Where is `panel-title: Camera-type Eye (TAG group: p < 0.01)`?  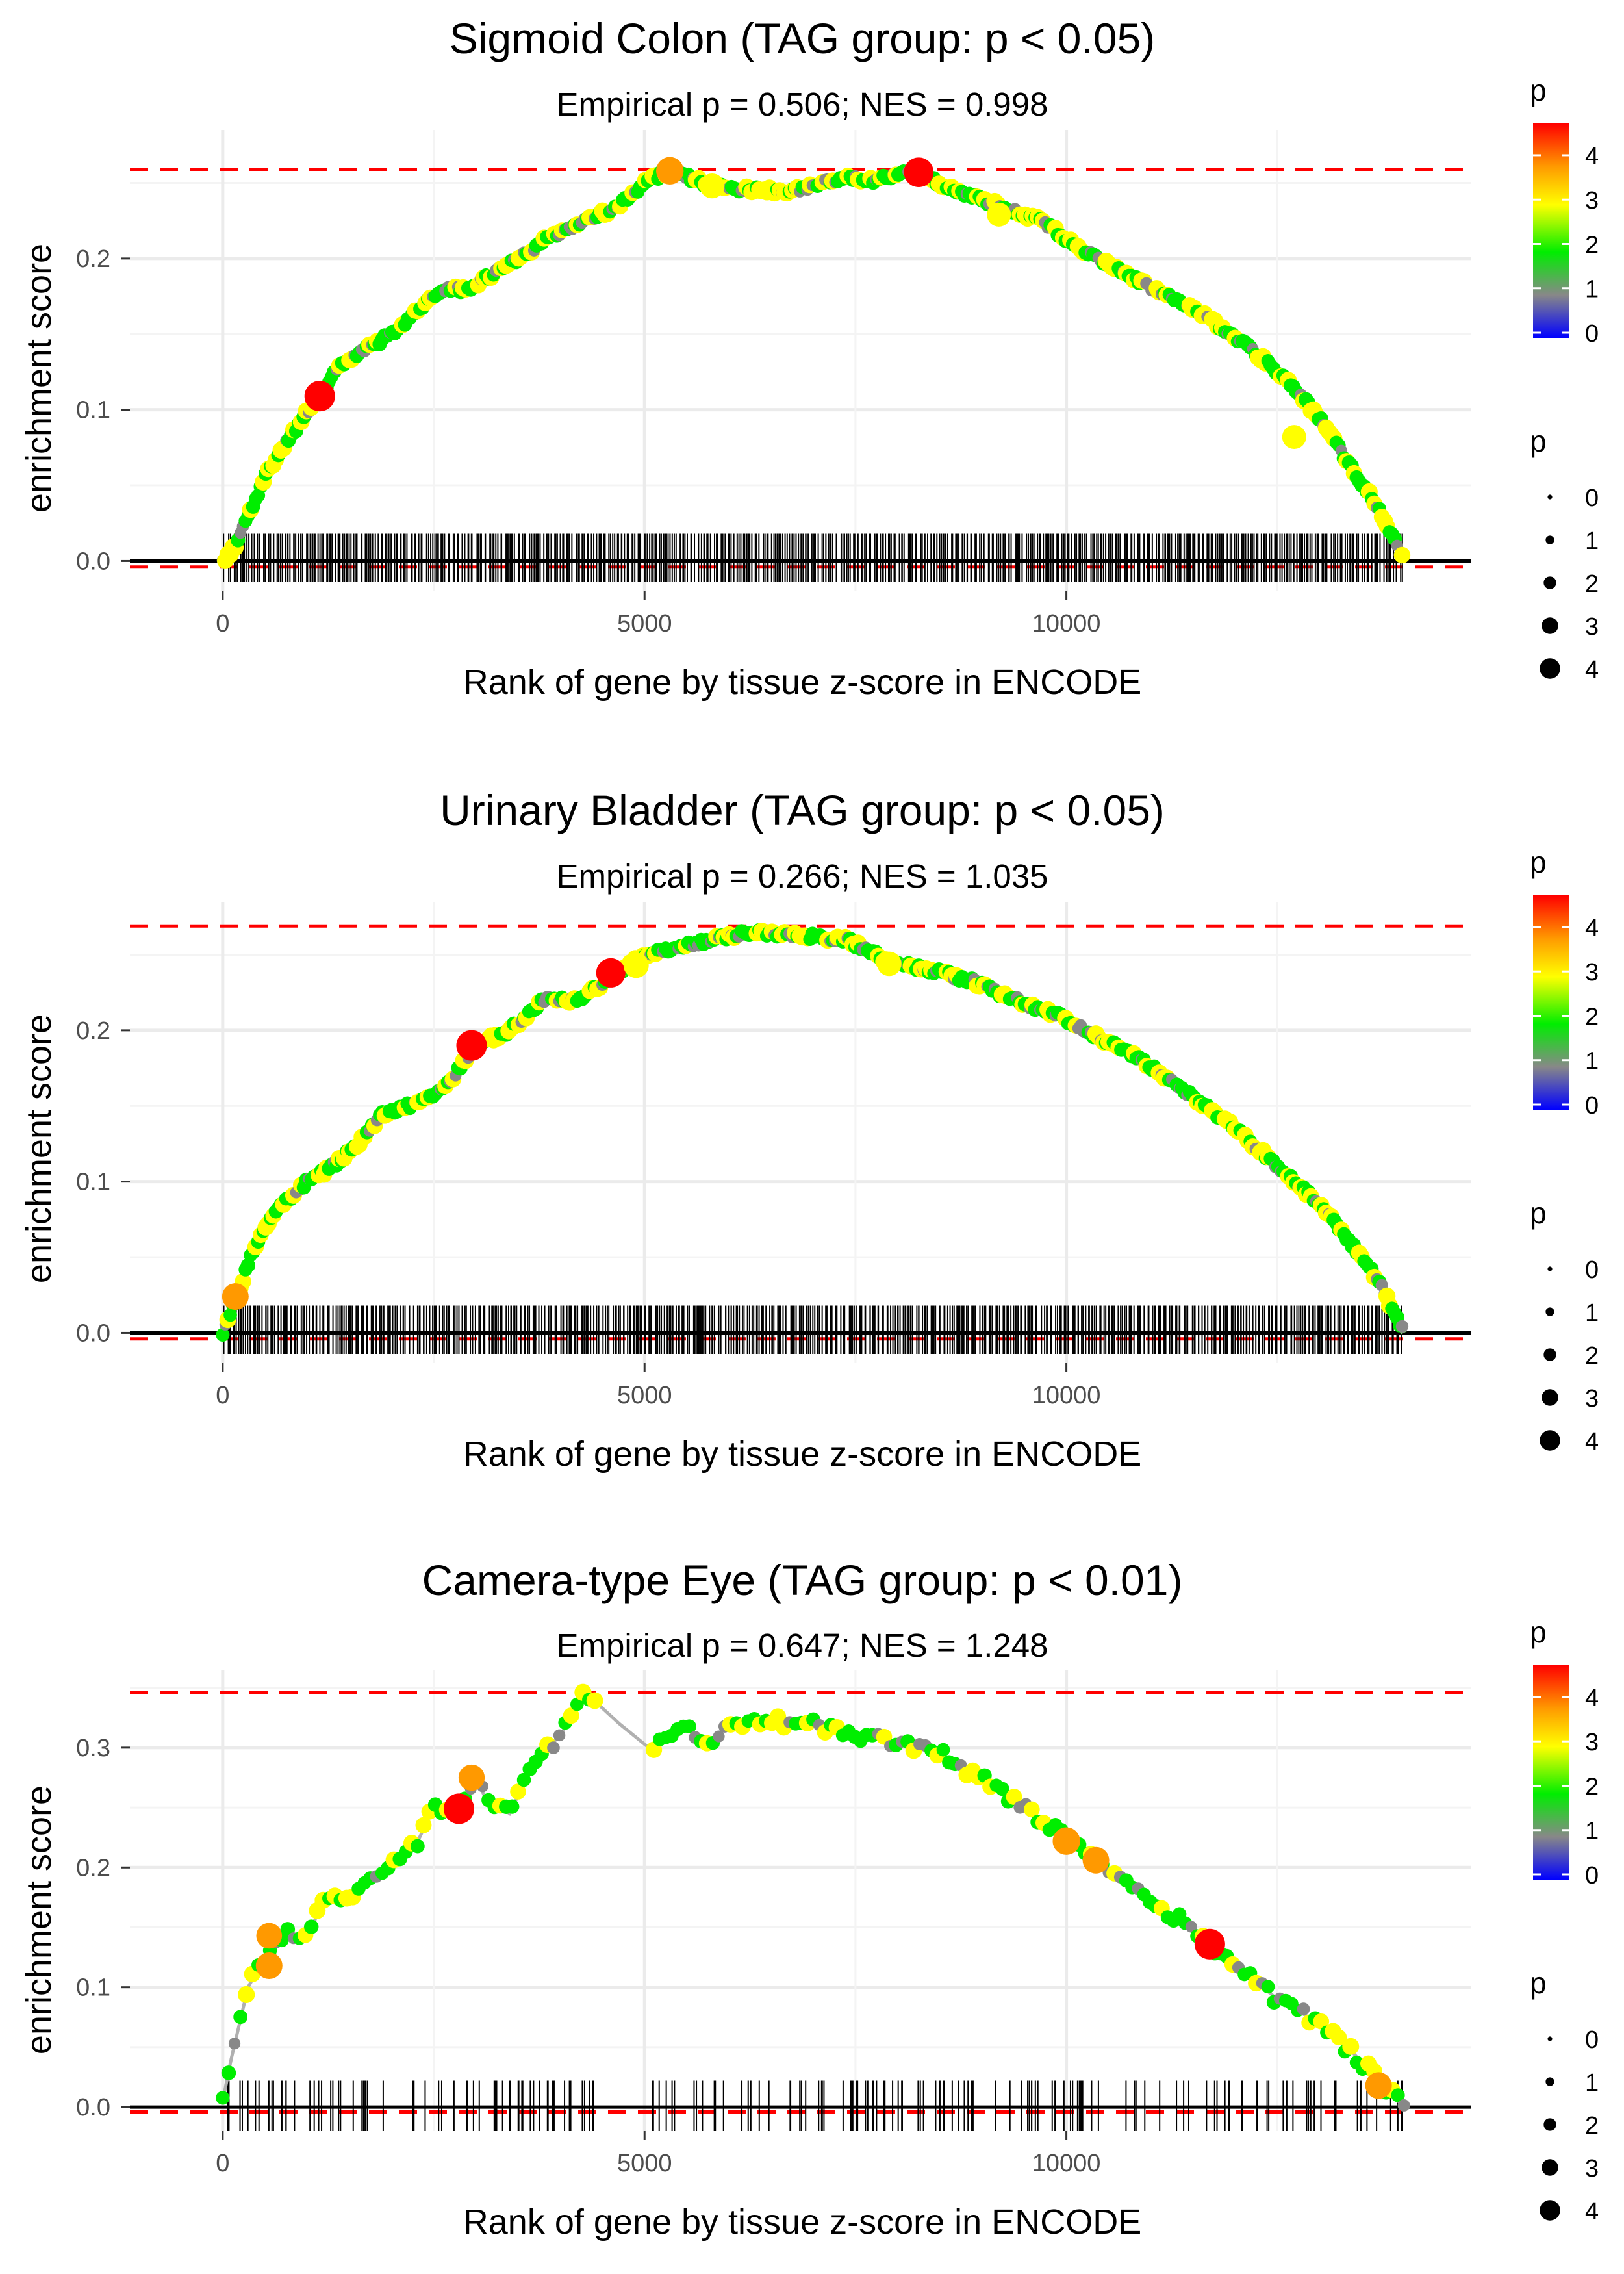
panel-title: Camera-type Eye (TAG group: p < 0.01) is located at coordinates (802, 1580).